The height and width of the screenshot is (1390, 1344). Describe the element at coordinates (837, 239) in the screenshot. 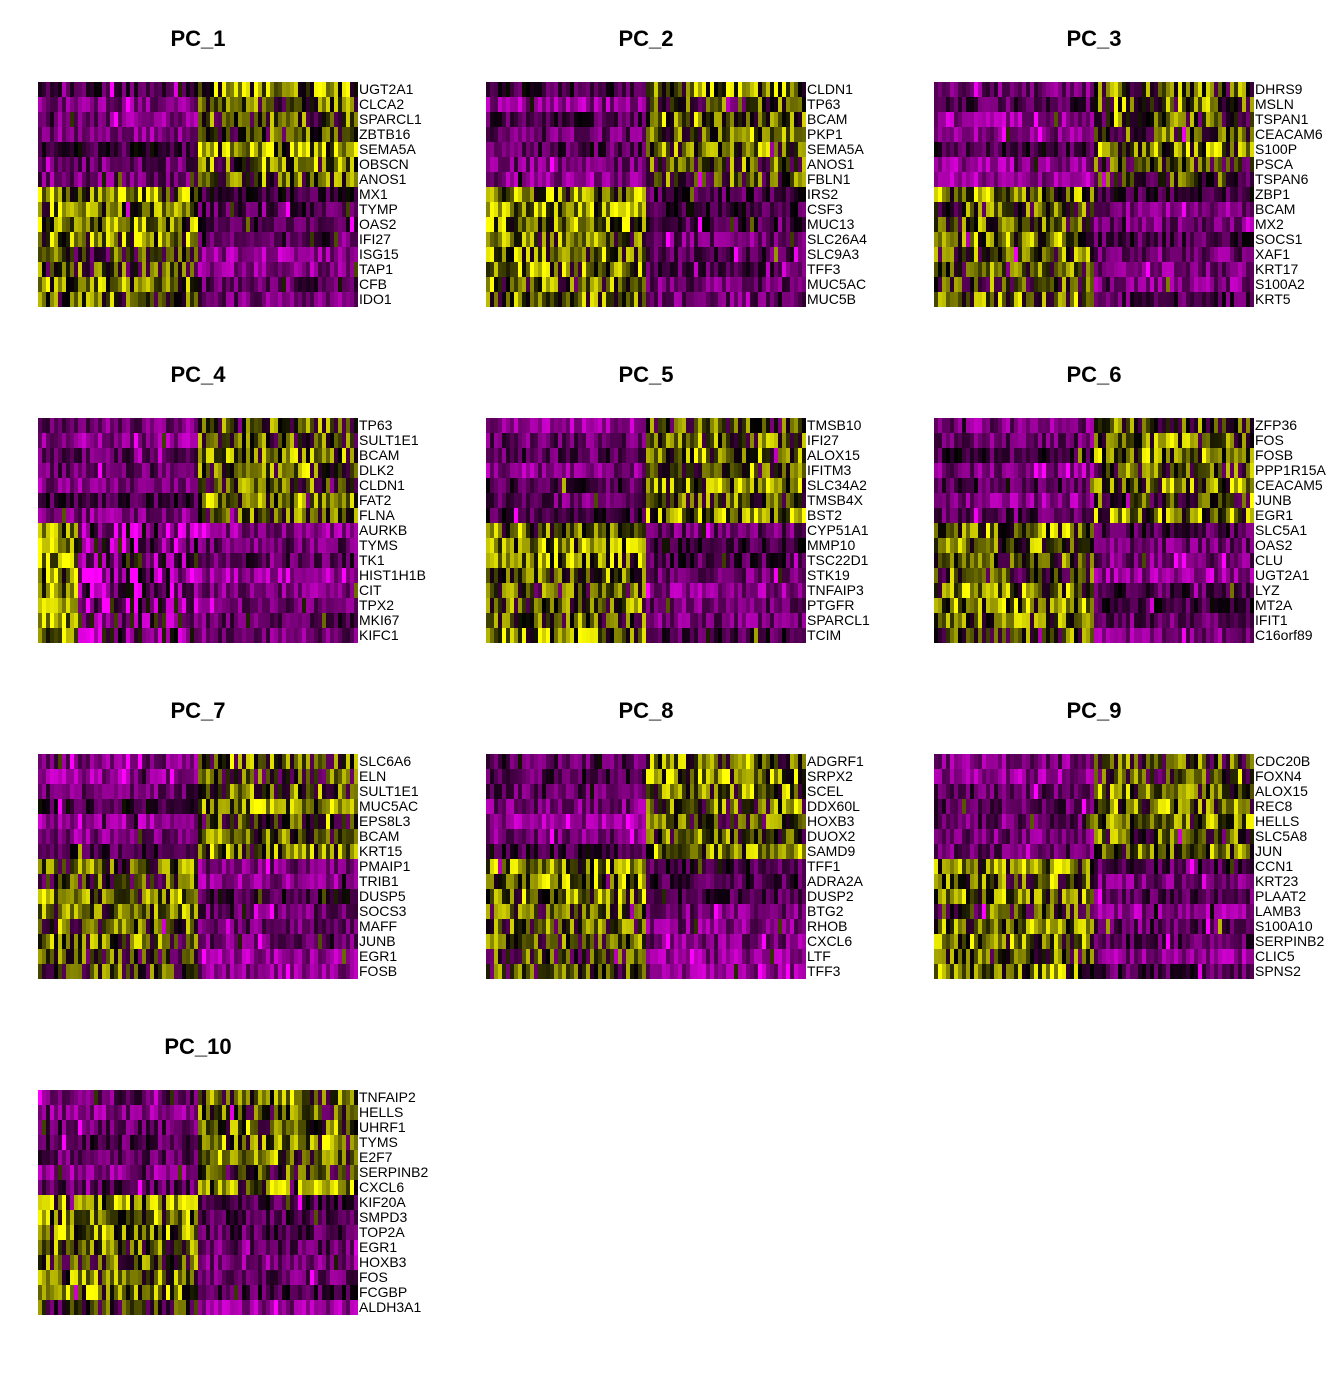

I see `gene-label: SLC26A4` at that location.